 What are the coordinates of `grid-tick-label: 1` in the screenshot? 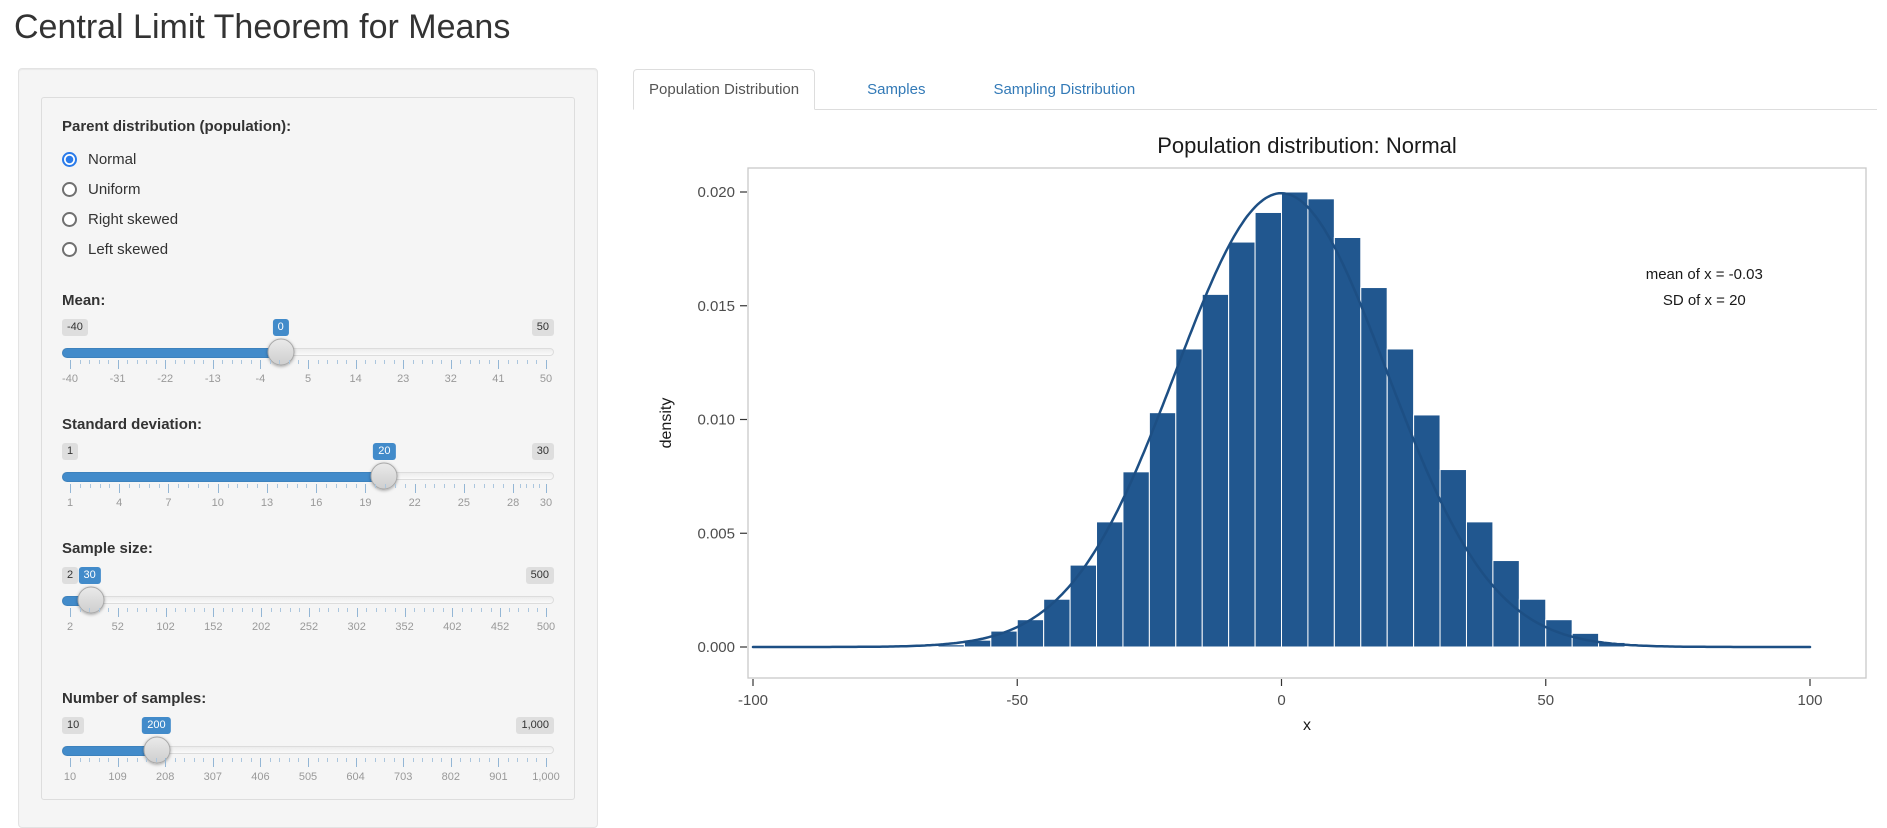 It's located at (70, 503).